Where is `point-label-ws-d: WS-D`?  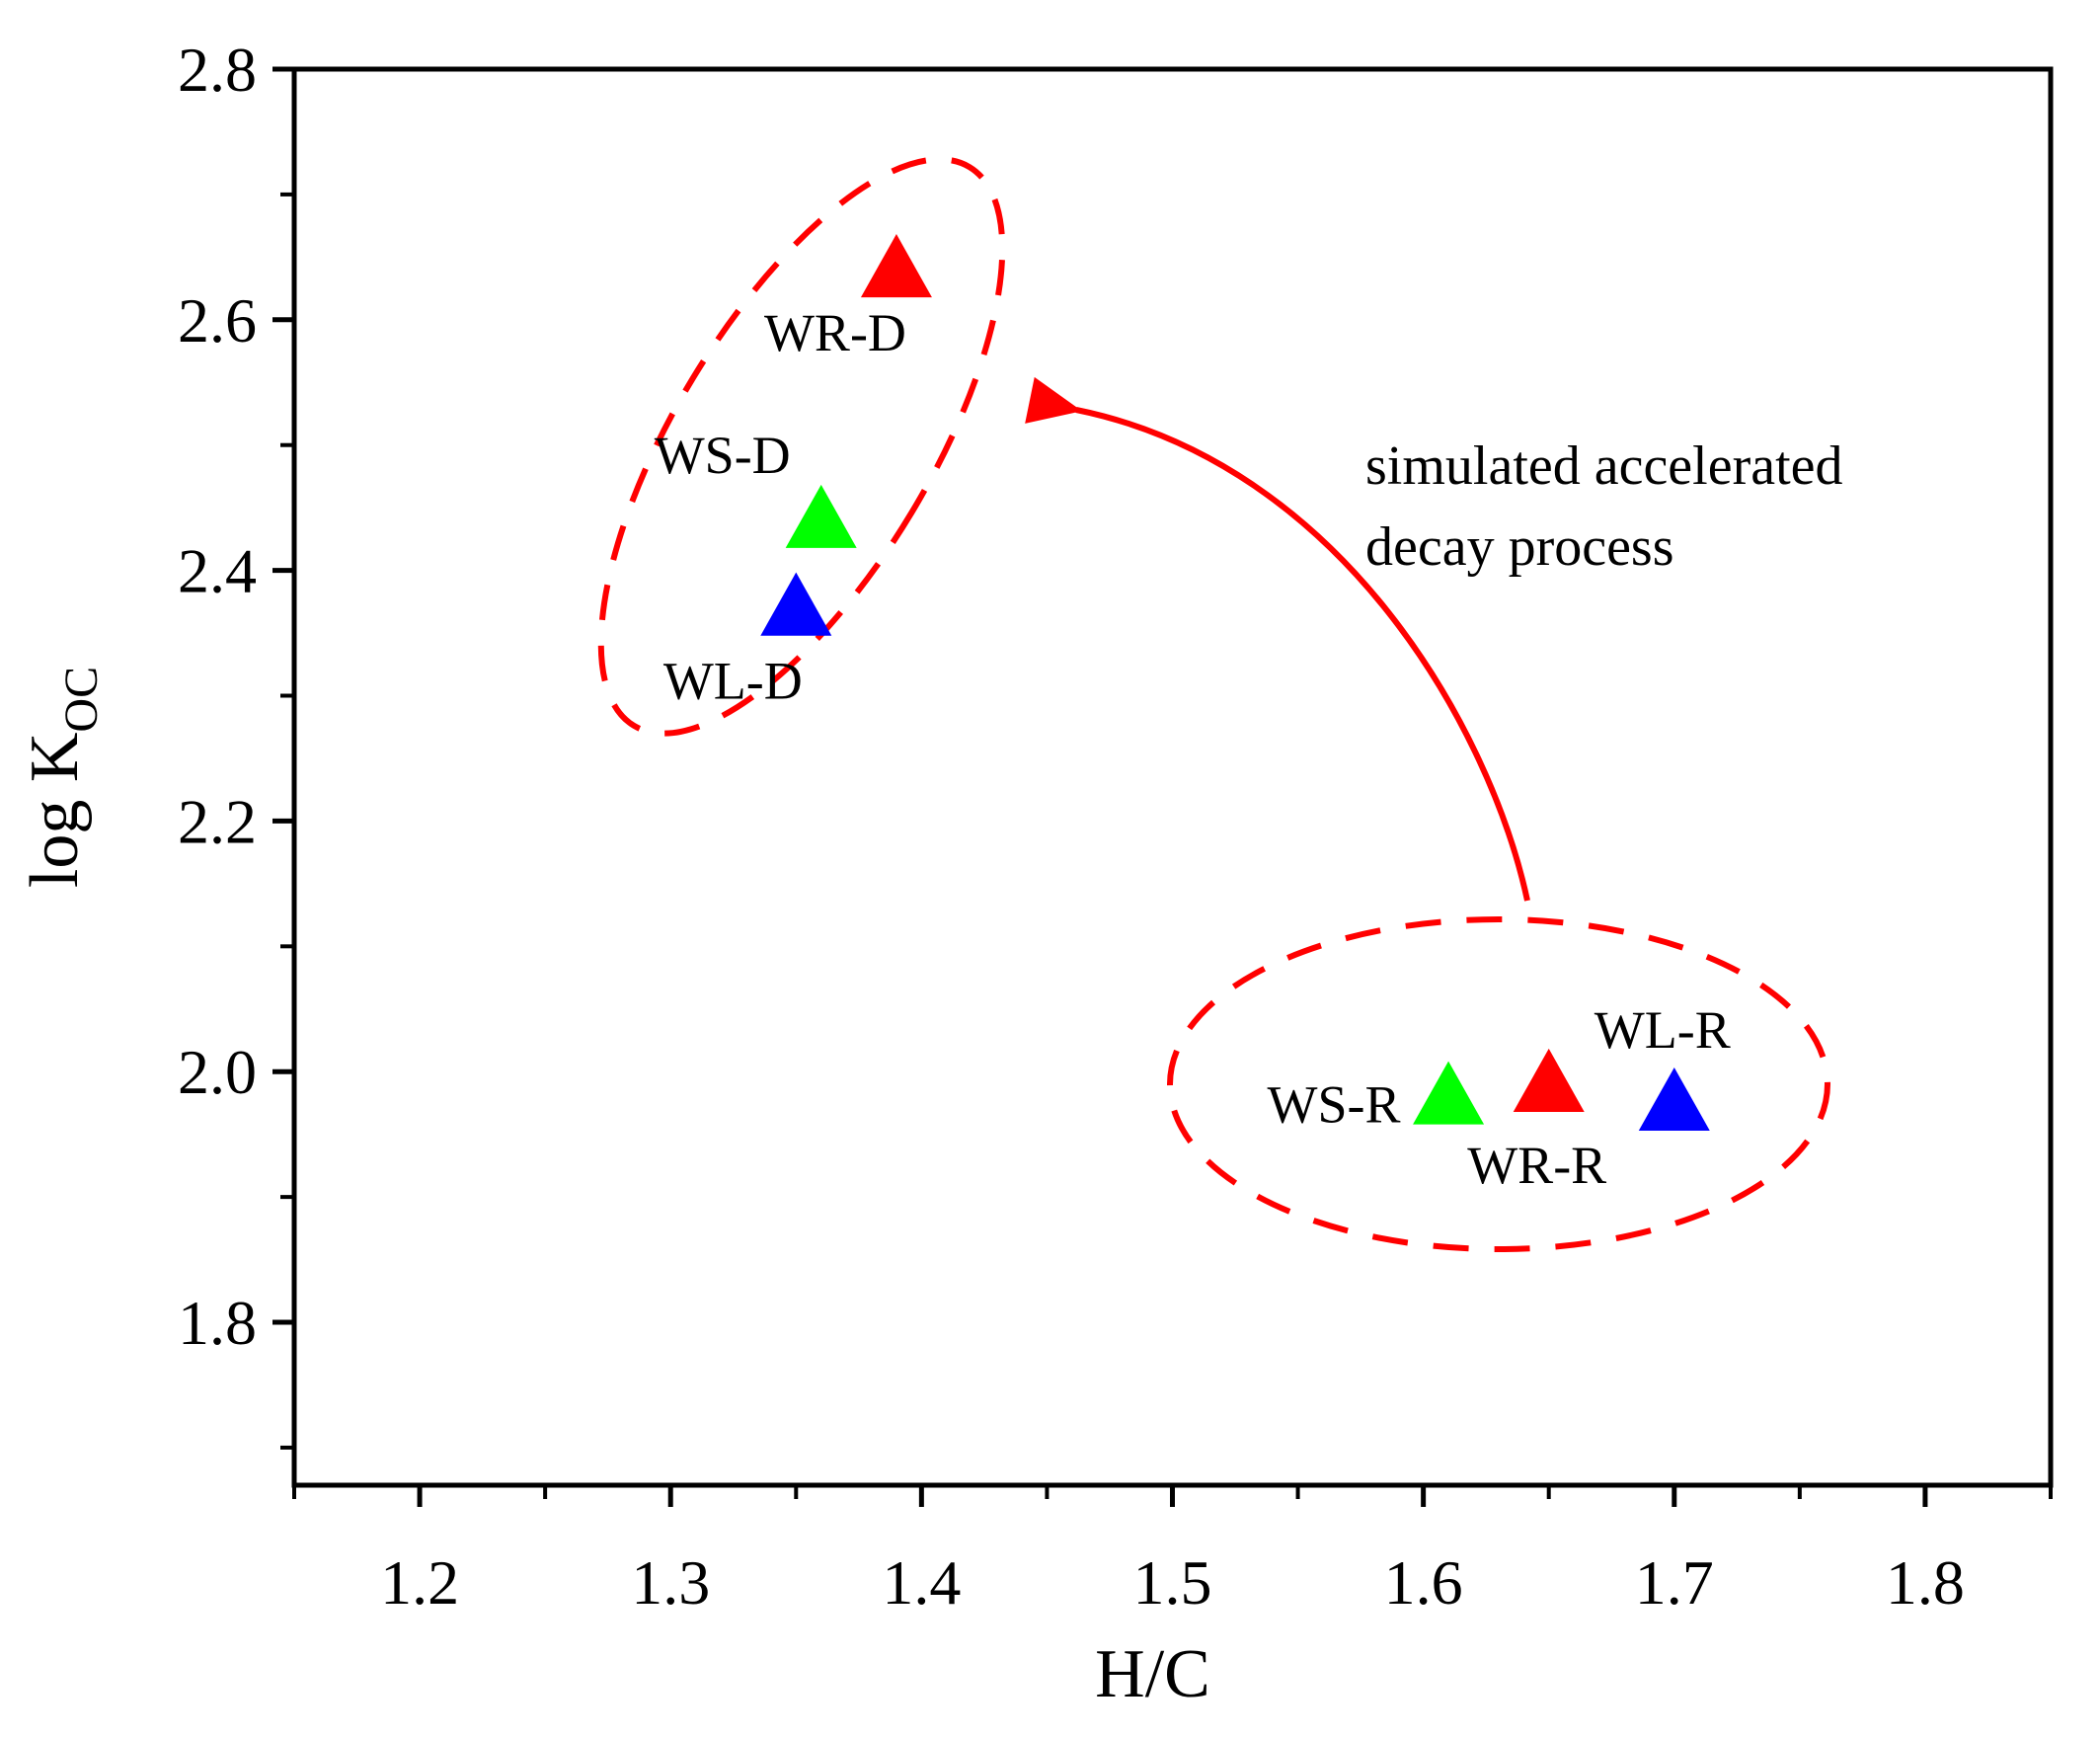
point-label-ws-d: WS-D is located at coordinates (723, 456).